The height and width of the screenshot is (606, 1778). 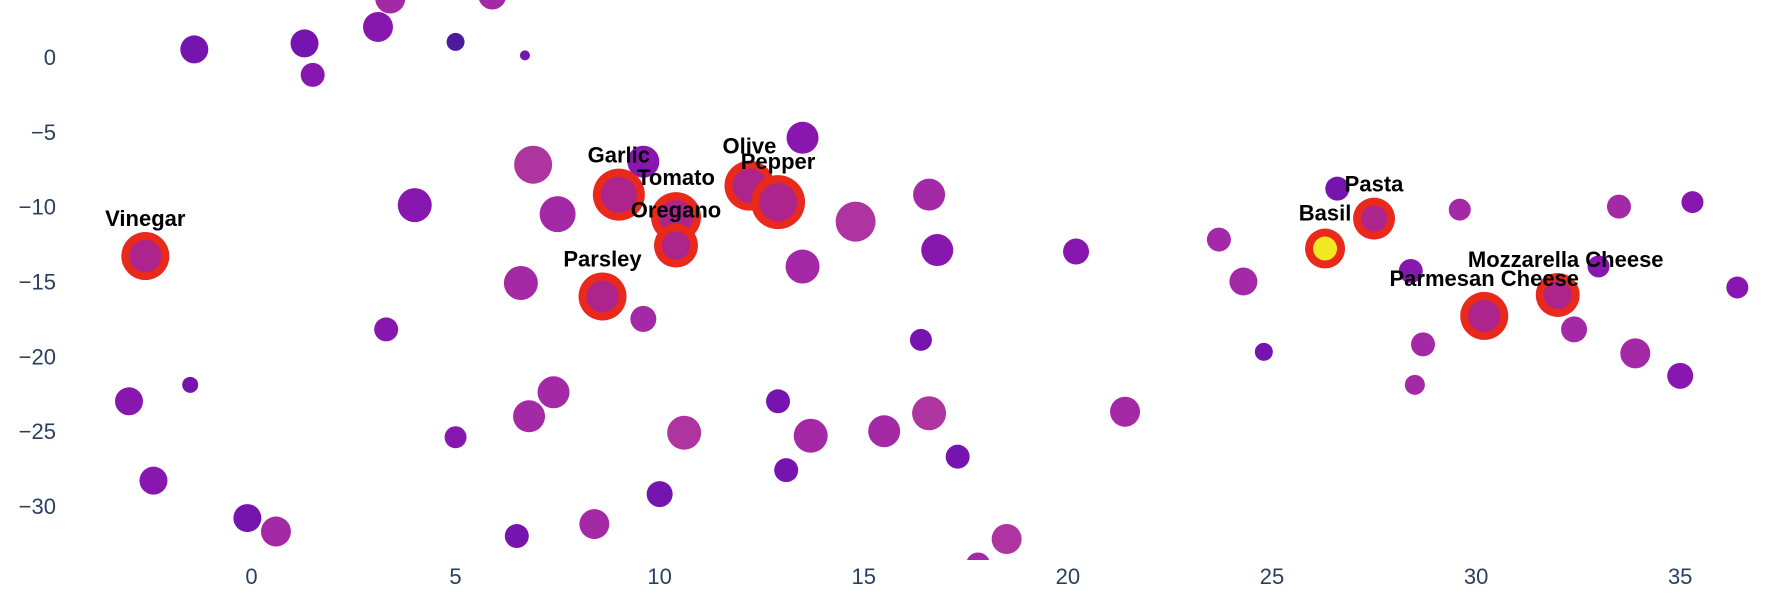 What do you see at coordinates (968, 576) in the screenshot?
I see `x-axis-ticks: 0 5 10 15 20 25 30 35` at bounding box center [968, 576].